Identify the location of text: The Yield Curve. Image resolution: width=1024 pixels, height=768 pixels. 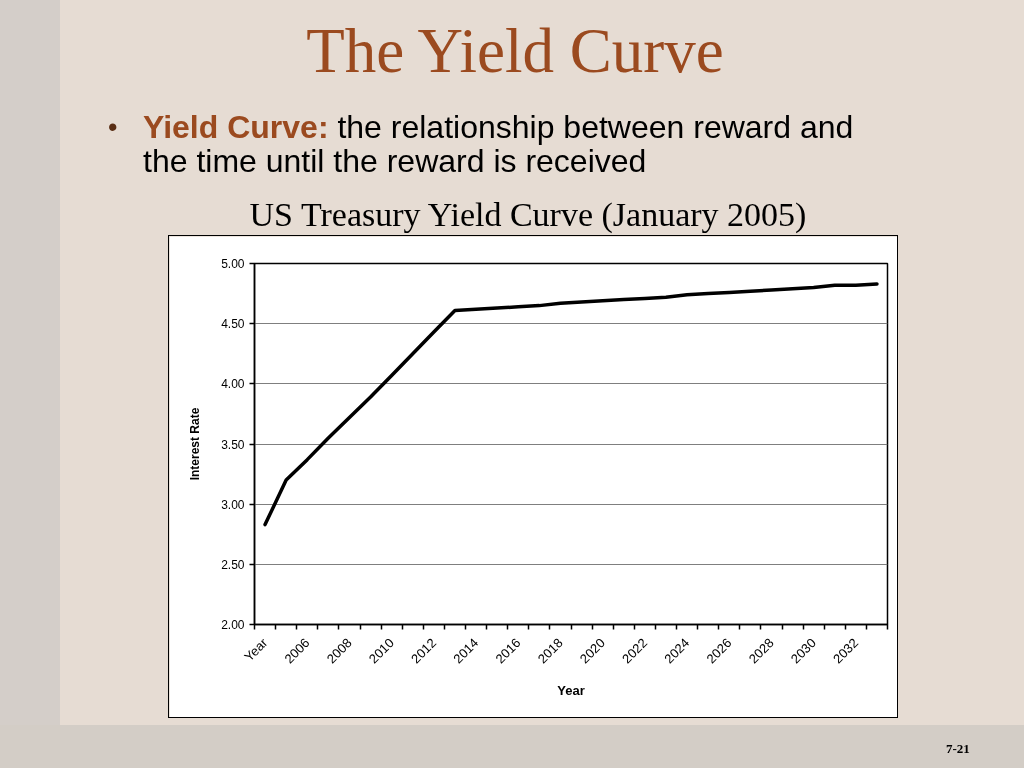
(515, 51).